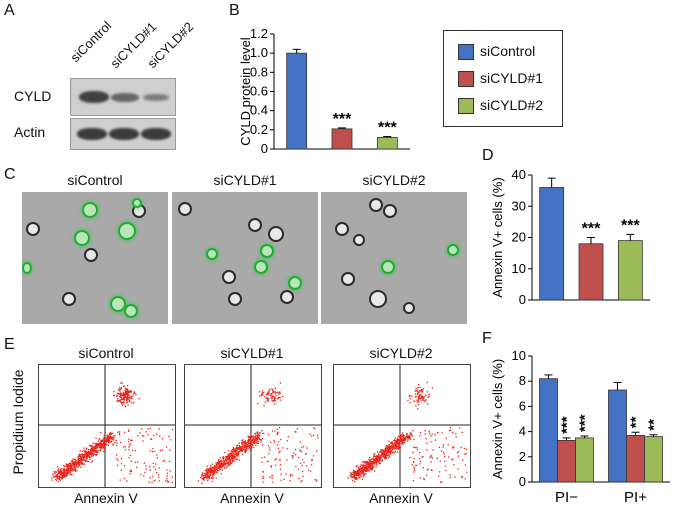 This screenshot has width=679, height=511. Describe the element at coordinates (522, 431) in the screenshot. I see `y-tick-label: 4` at that location.